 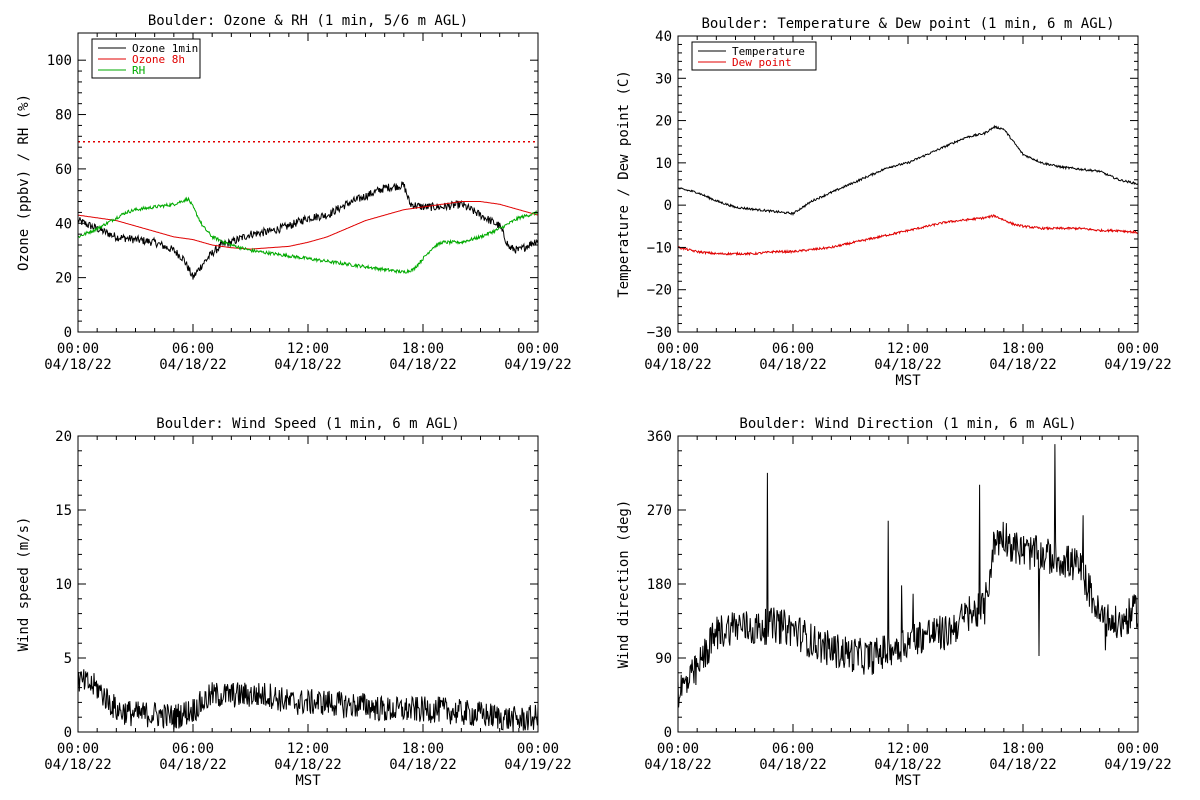 What do you see at coordinates (659, 291) in the screenshot?
I see `y-tick-label: −20` at bounding box center [659, 291].